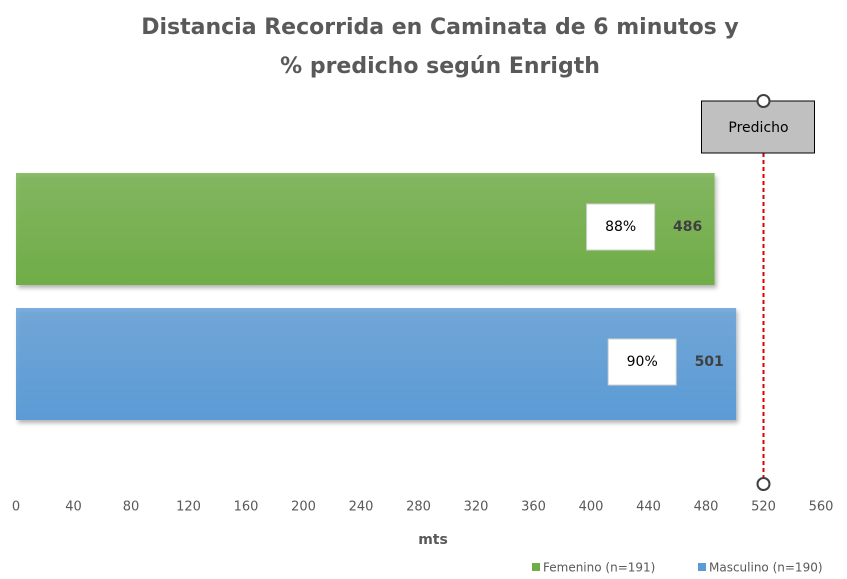  What do you see at coordinates (533, 507) in the screenshot?
I see `x-tick-label: 360` at bounding box center [533, 507].